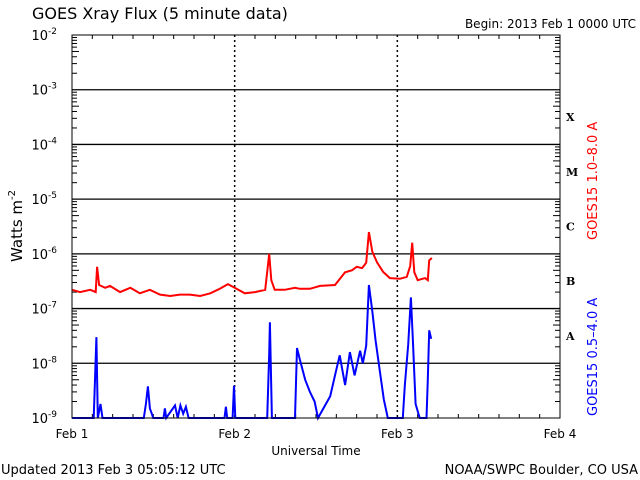 This screenshot has width=640, height=480. Describe the element at coordinates (252, 264) in the screenshot. I see `series-line-long-channel` at that location.